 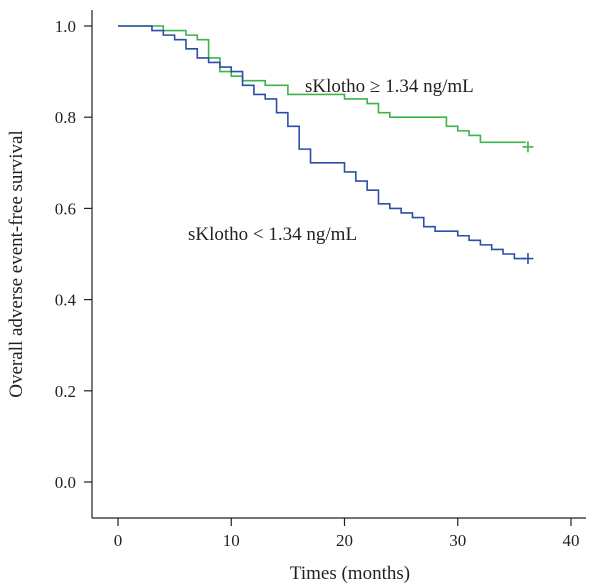 What do you see at coordinates (571, 540) in the screenshot?
I see `x-tick-label: 40` at bounding box center [571, 540].